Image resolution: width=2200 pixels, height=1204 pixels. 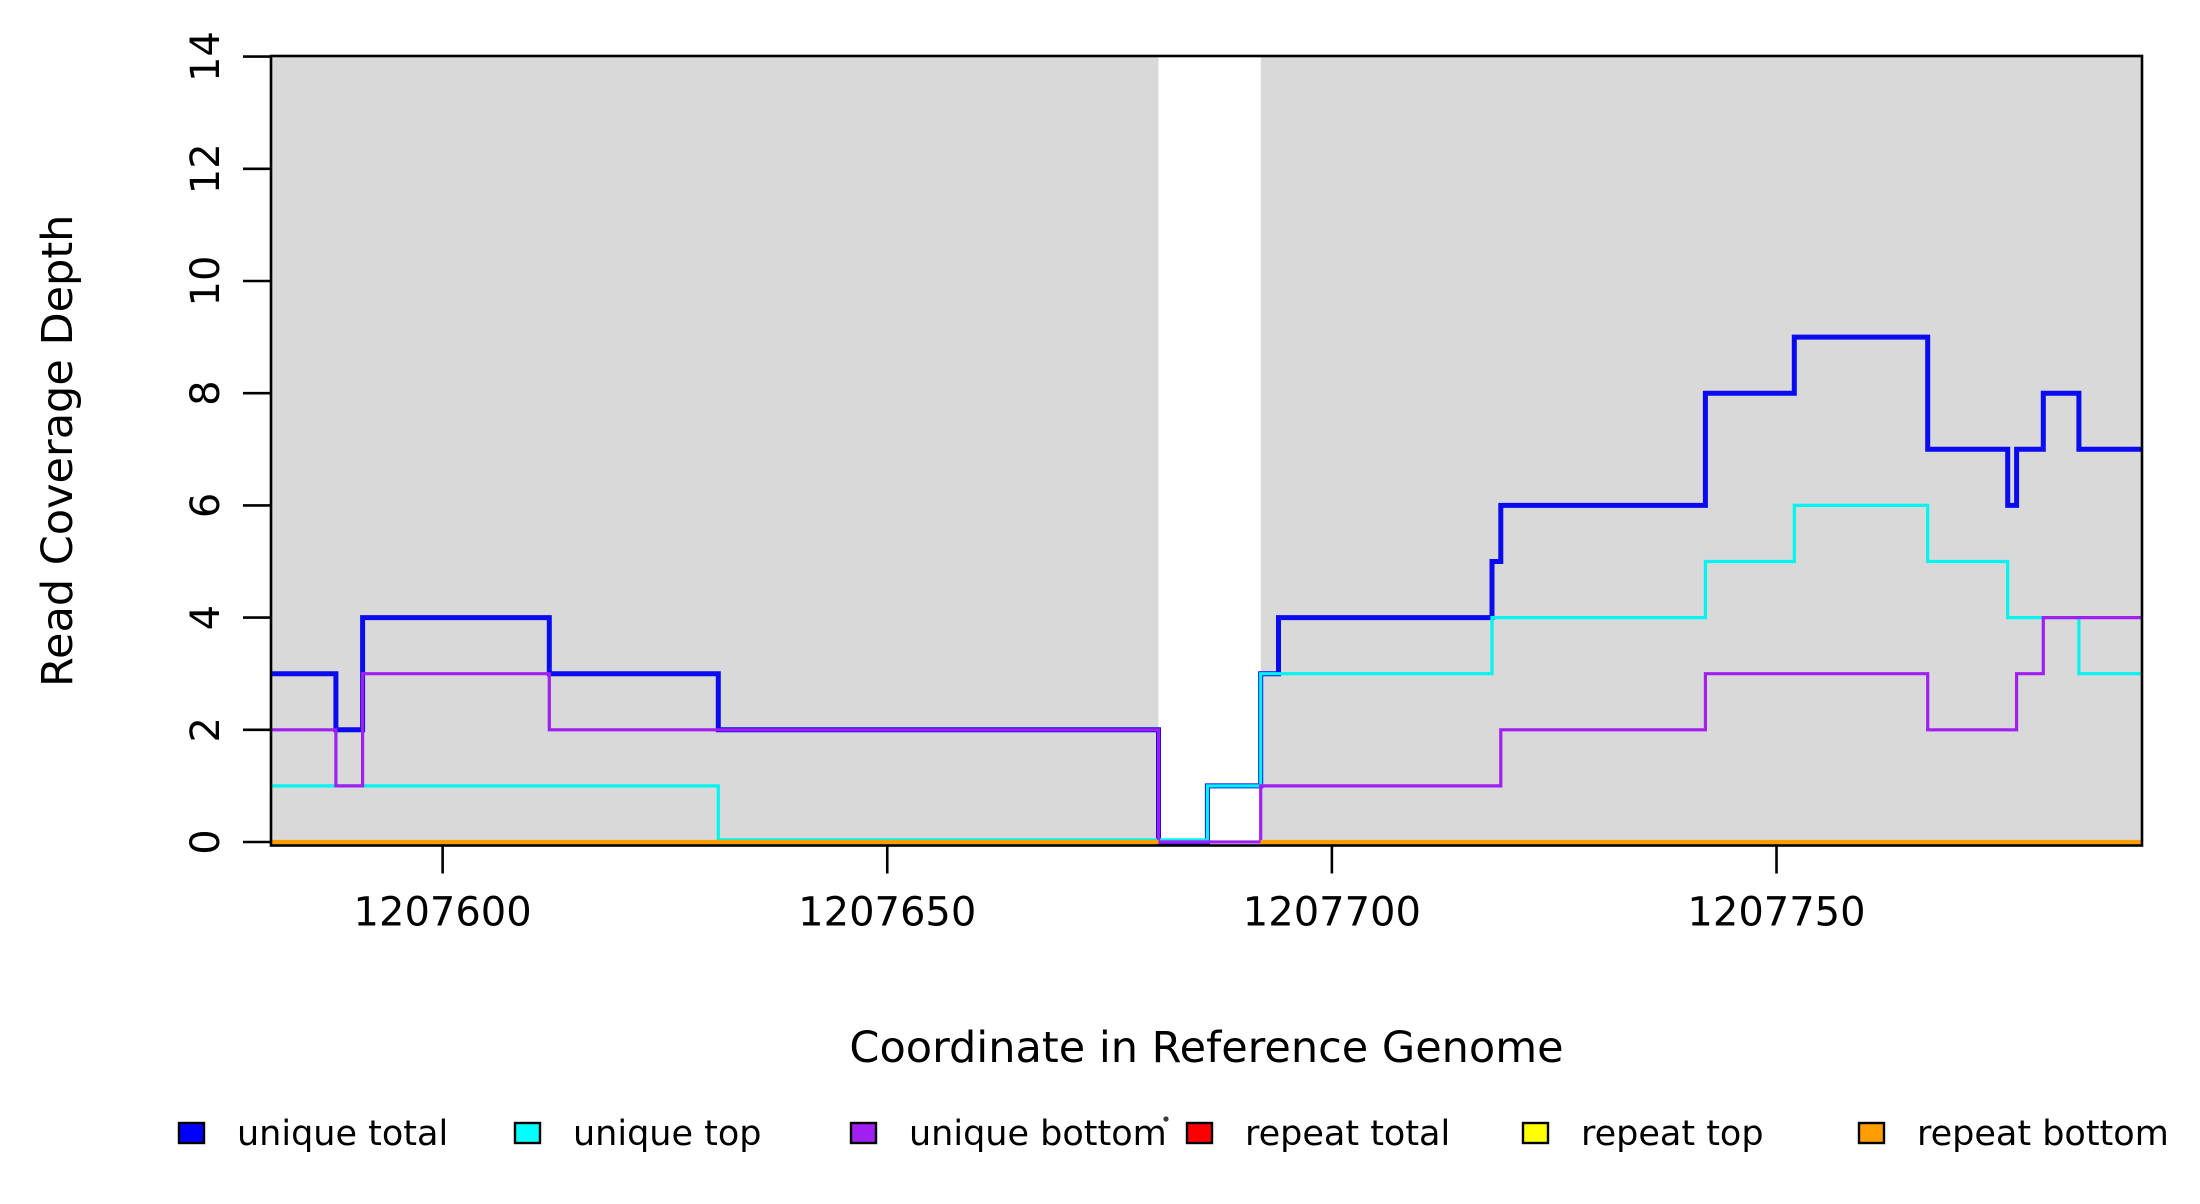 What do you see at coordinates (191, 1133) in the screenshot?
I see `legend-swatch-unique-total` at bounding box center [191, 1133].